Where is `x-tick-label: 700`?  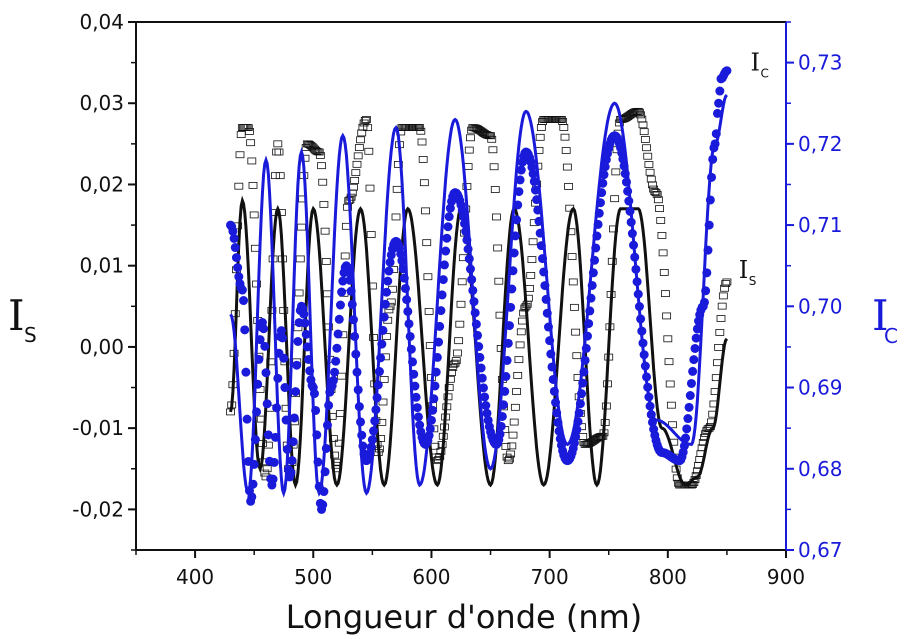 x-tick-label: 700 is located at coordinates (550, 577).